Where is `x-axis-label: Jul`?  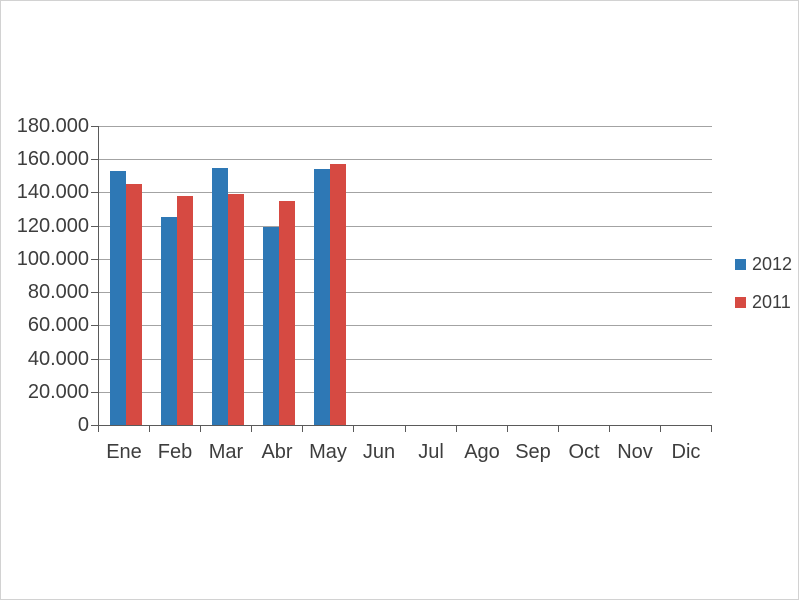
x-axis-label: Jul is located at coordinates (431, 452).